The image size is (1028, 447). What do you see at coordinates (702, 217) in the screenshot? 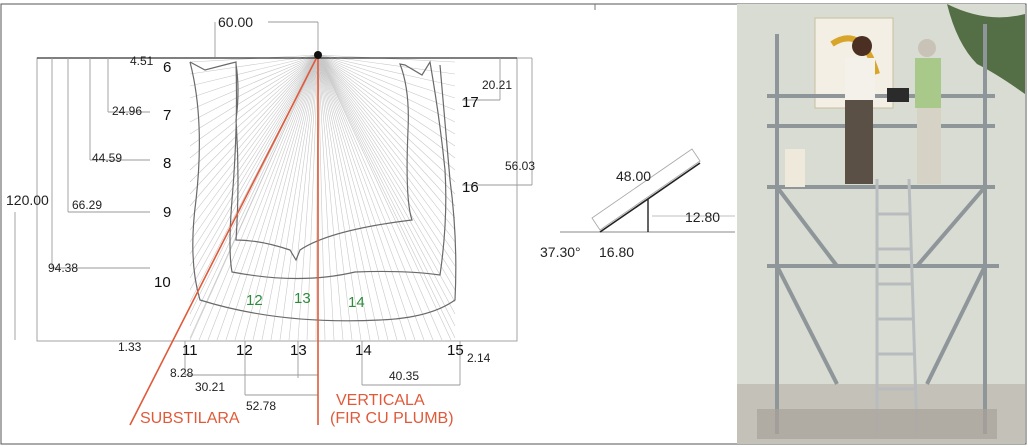
I see `gnomon-height-label: 12.80` at bounding box center [702, 217].